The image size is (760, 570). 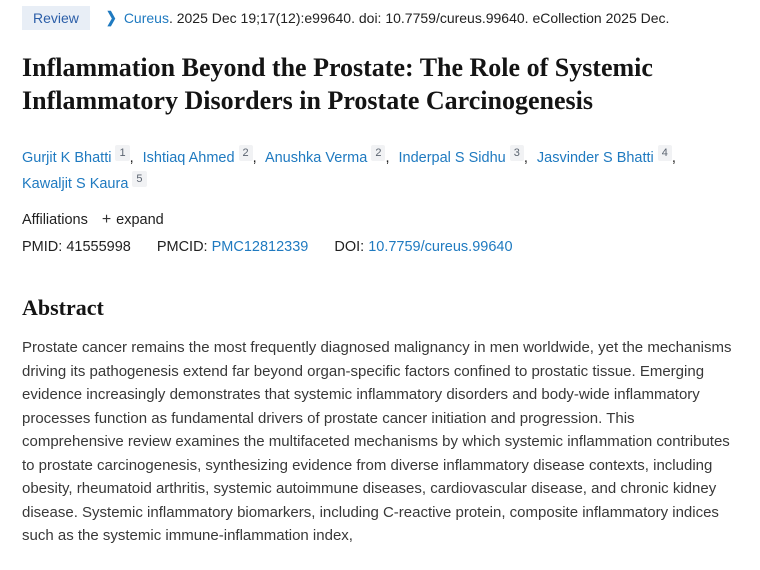 I want to click on author: Anushka Verma 2, so click(x=325, y=155).